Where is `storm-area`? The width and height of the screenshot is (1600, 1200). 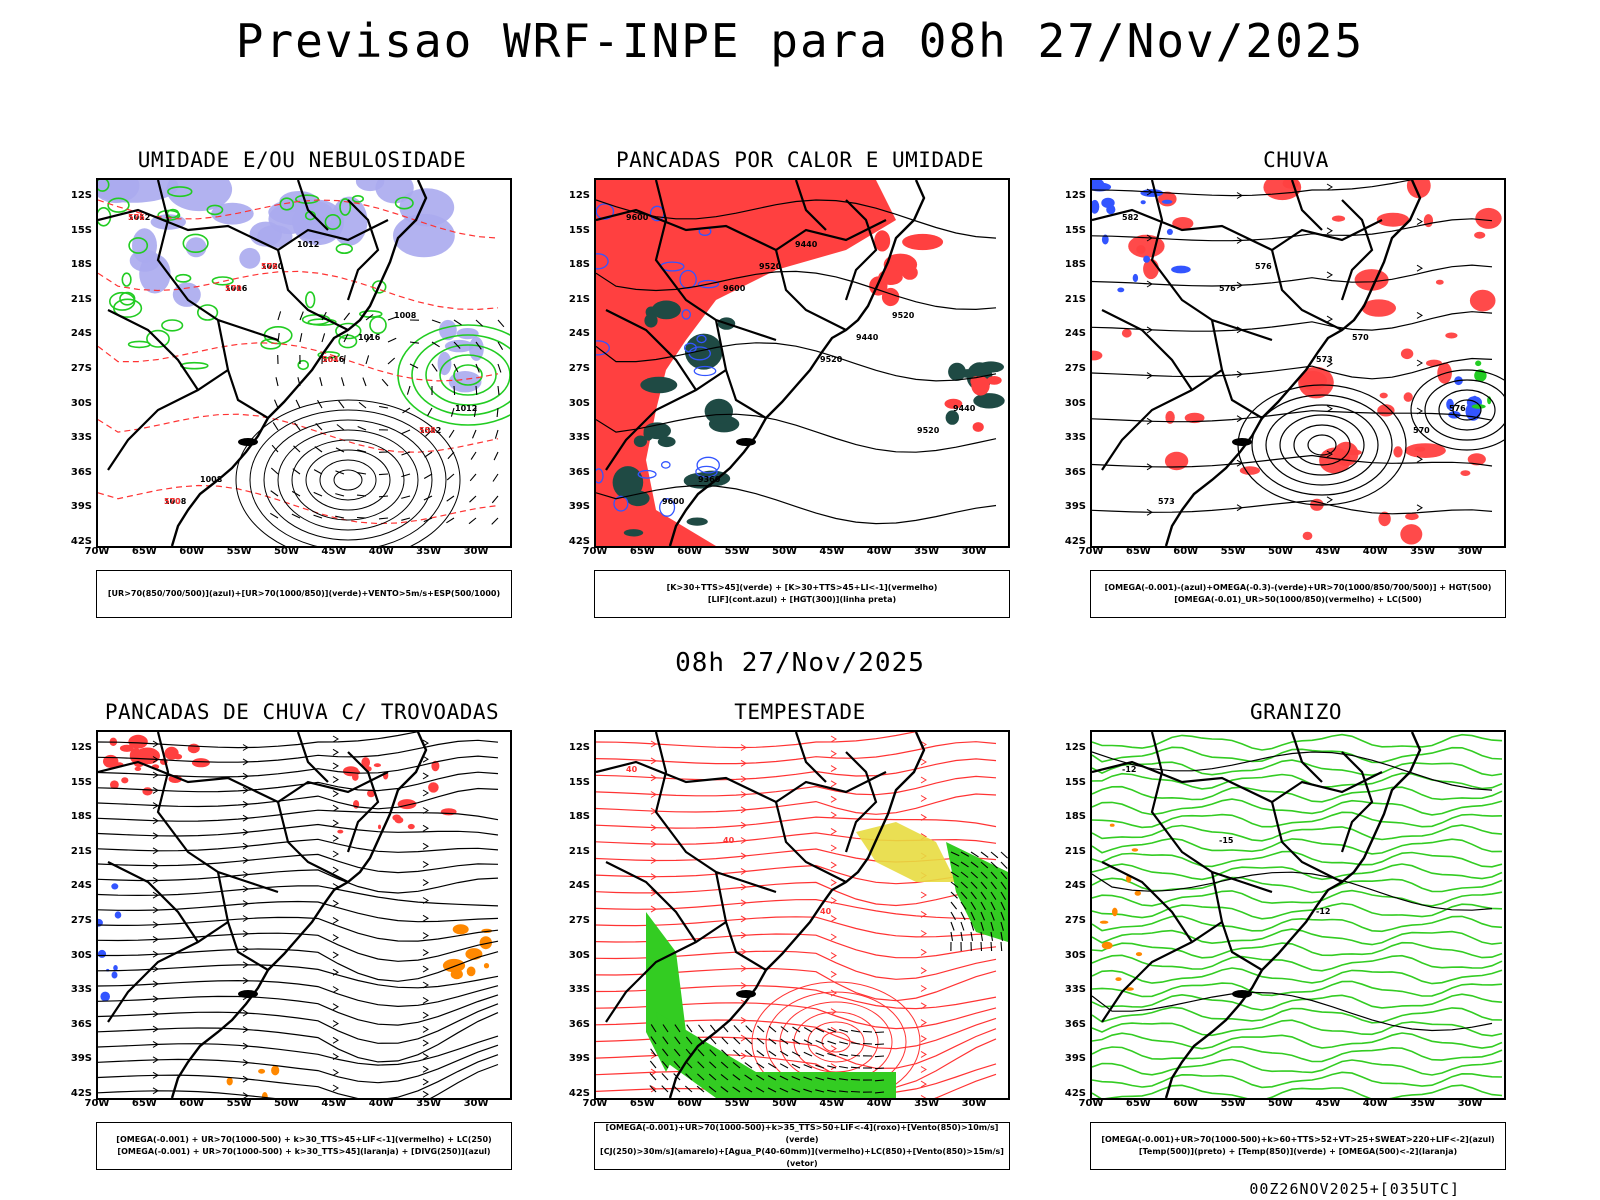
storm-area is located at coordinates (193, 748).